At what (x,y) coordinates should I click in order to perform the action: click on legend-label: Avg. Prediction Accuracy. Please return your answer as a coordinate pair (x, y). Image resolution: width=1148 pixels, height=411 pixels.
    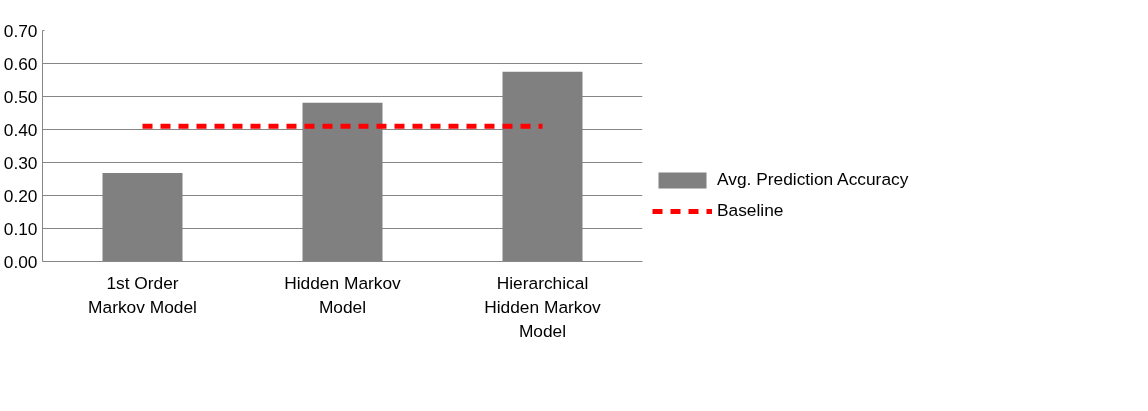
    Looking at the image, I should click on (813, 179).